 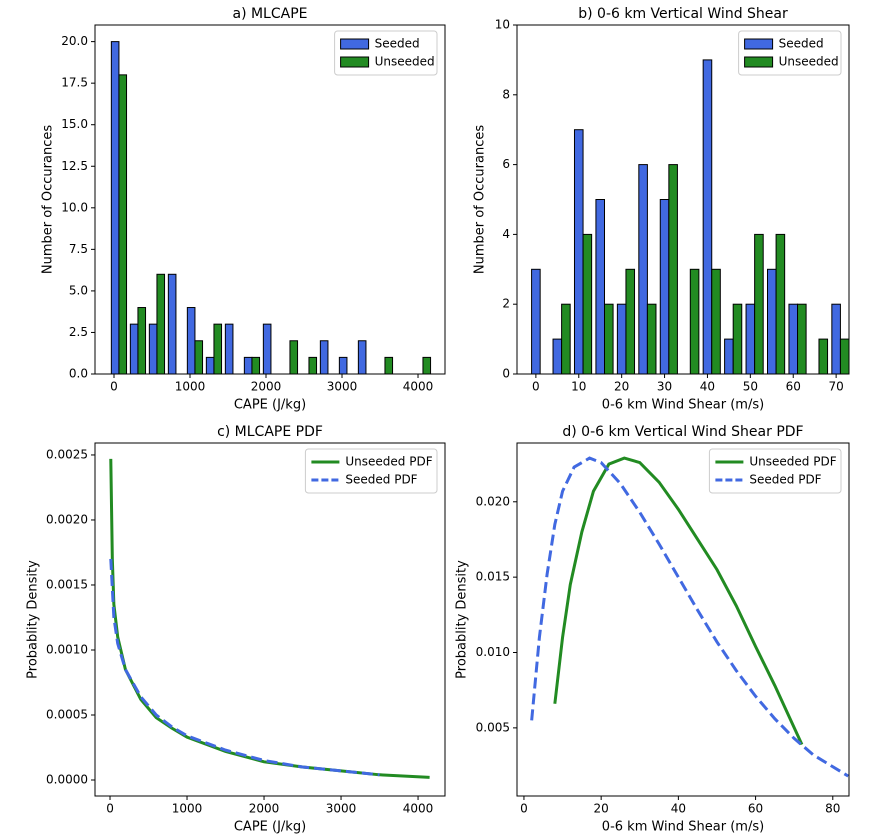 What do you see at coordinates (78, 374) in the screenshot?
I see `y-tick-label: 0.0` at bounding box center [78, 374].